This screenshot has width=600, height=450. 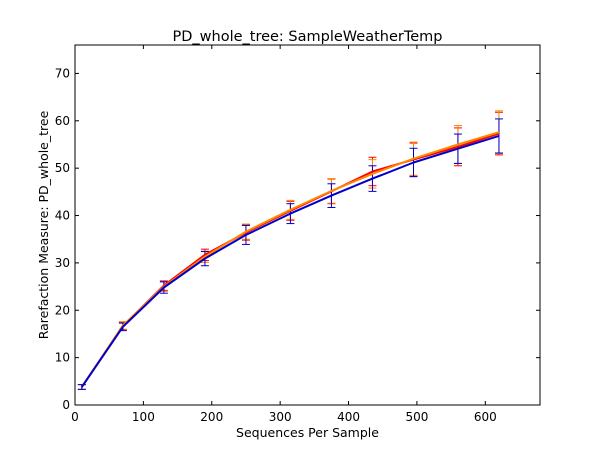 What do you see at coordinates (62, 310) in the screenshot?
I see `y-tick-label: 20` at bounding box center [62, 310].